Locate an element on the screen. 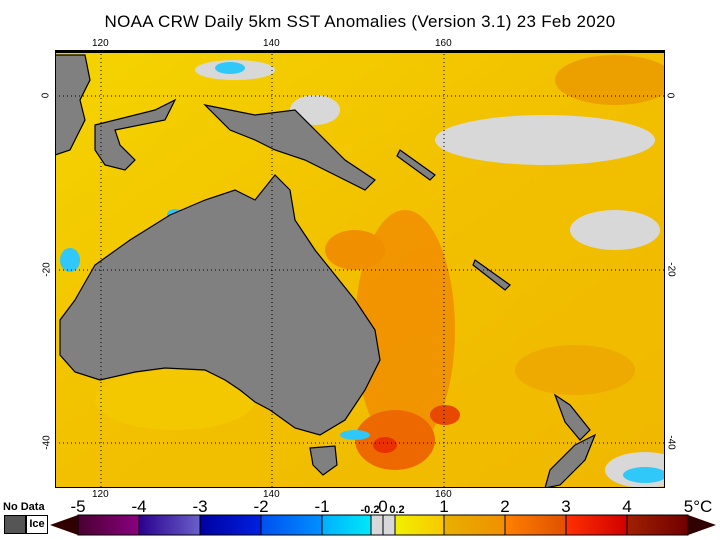 Image resolution: width=720 pixels, height=540 pixels. colorbar is located at coordinates (383, 525).